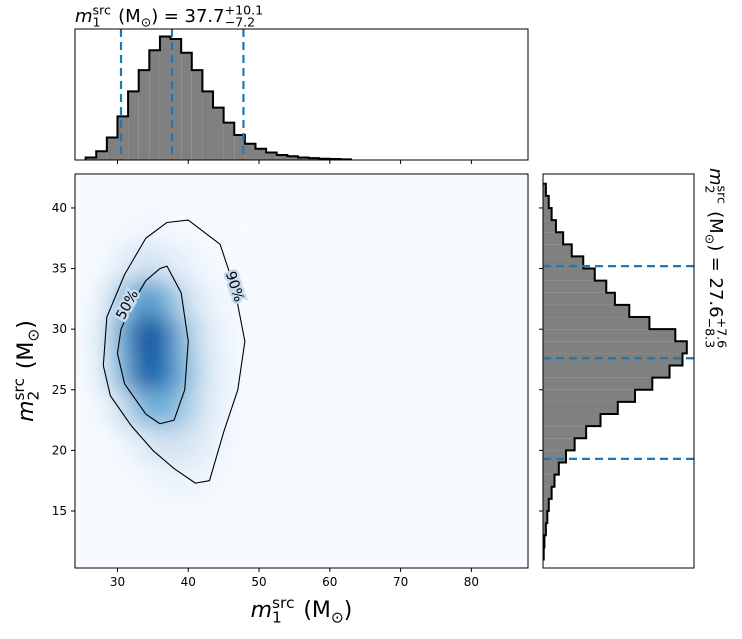  Describe the element at coordinates (26, 410) in the screenshot. I see `symbol: m` at that location.